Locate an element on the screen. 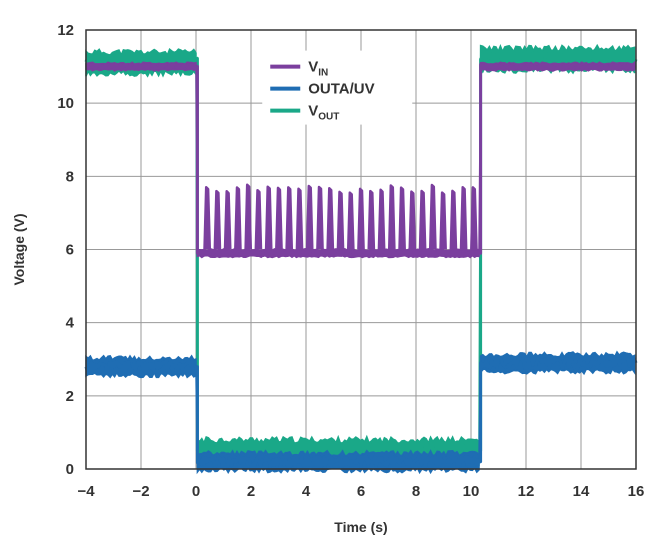 This screenshot has height=554, width=661. x-tick-label: 10 is located at coordinates (471, 491).